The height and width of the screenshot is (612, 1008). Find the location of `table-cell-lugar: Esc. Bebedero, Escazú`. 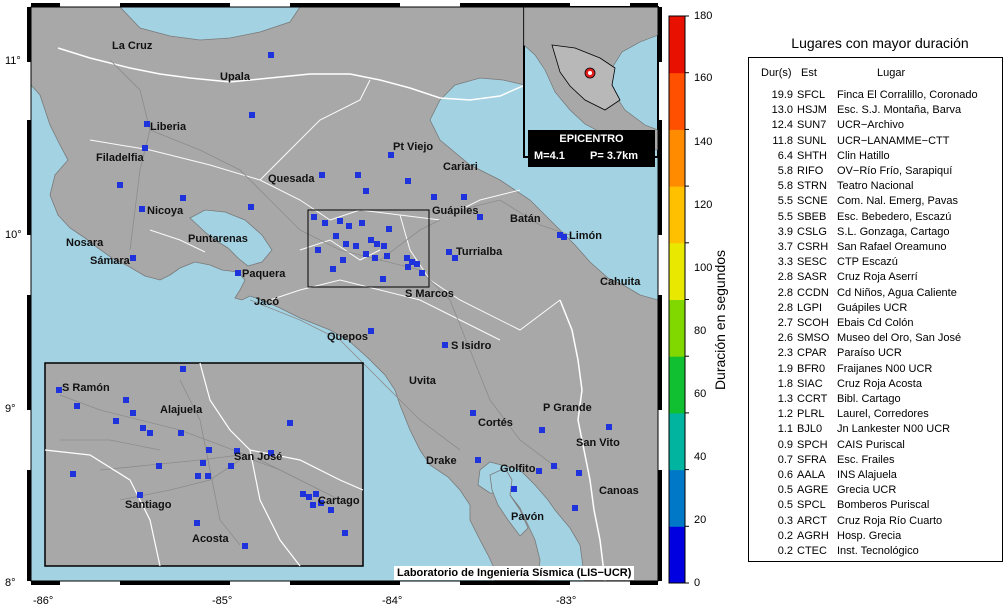

table-cell-lugar: Esc. Bebedero, Escazú is located at coordinates (894, 216).